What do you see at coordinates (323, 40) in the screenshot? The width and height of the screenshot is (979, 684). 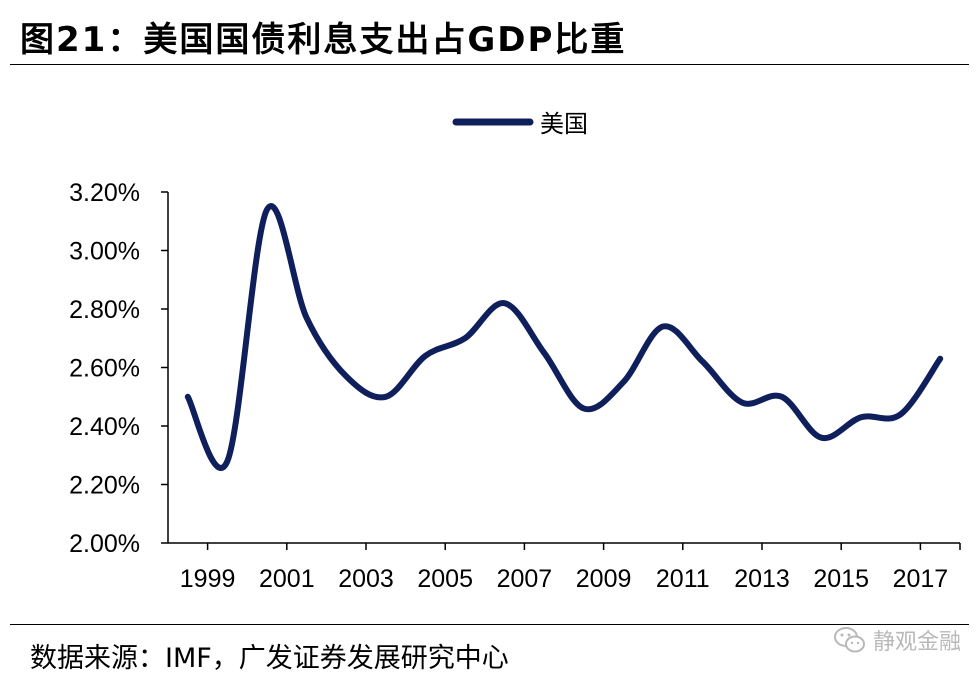 I see `figure-title: 图21：美国国债利息支出占GDP比重` at bounding box center [323, 40].